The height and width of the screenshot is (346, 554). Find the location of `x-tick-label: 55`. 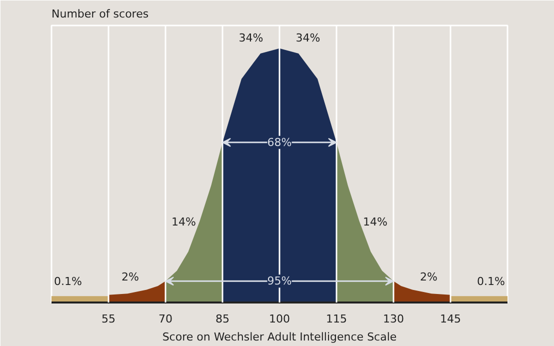

x-tick-label: 55 is located at coordinates (109, 319).